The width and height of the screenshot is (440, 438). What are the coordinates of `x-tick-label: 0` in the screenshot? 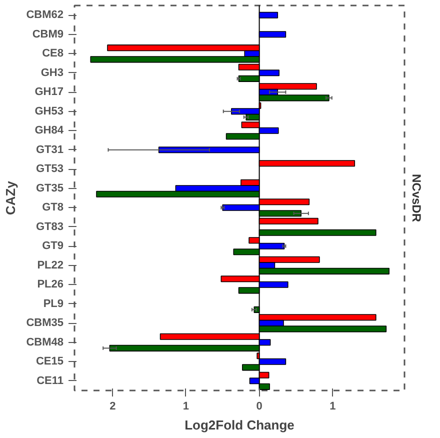 It's located at (259, 406).